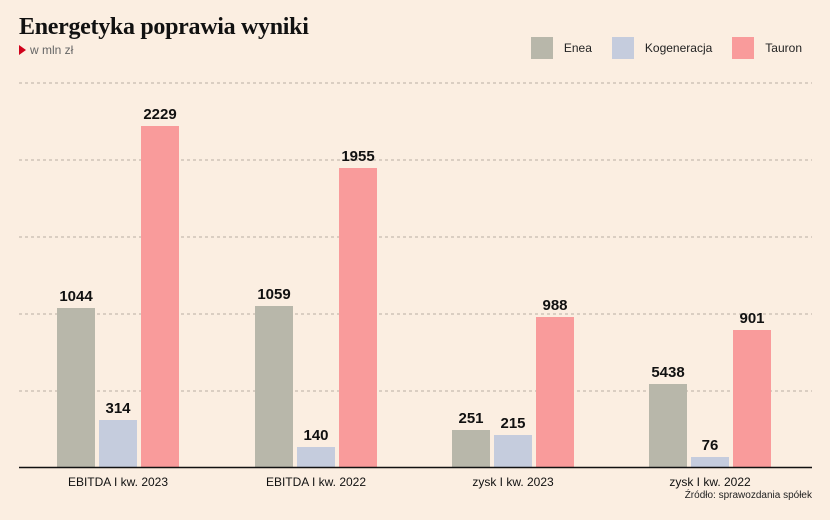 The width and height of the screenshot is (830, 520). Describe the element at coordinates (164, 27) in the screenshot. I see `chart-title: Energetyka poprawia wyniki` at that location.